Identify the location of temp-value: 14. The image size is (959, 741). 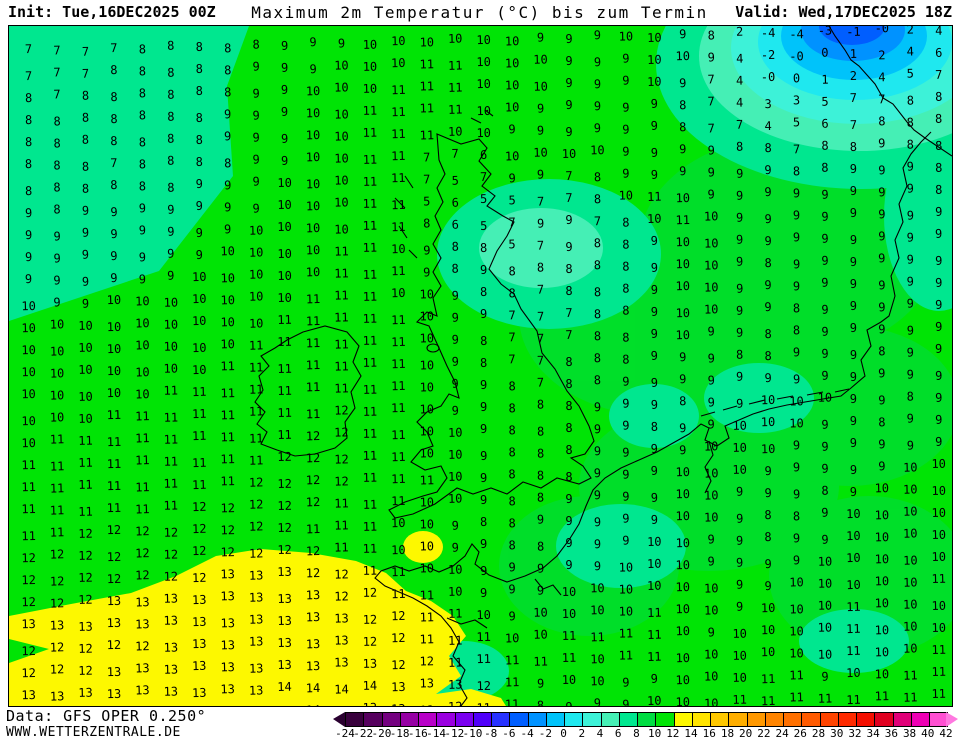
(370, 685).